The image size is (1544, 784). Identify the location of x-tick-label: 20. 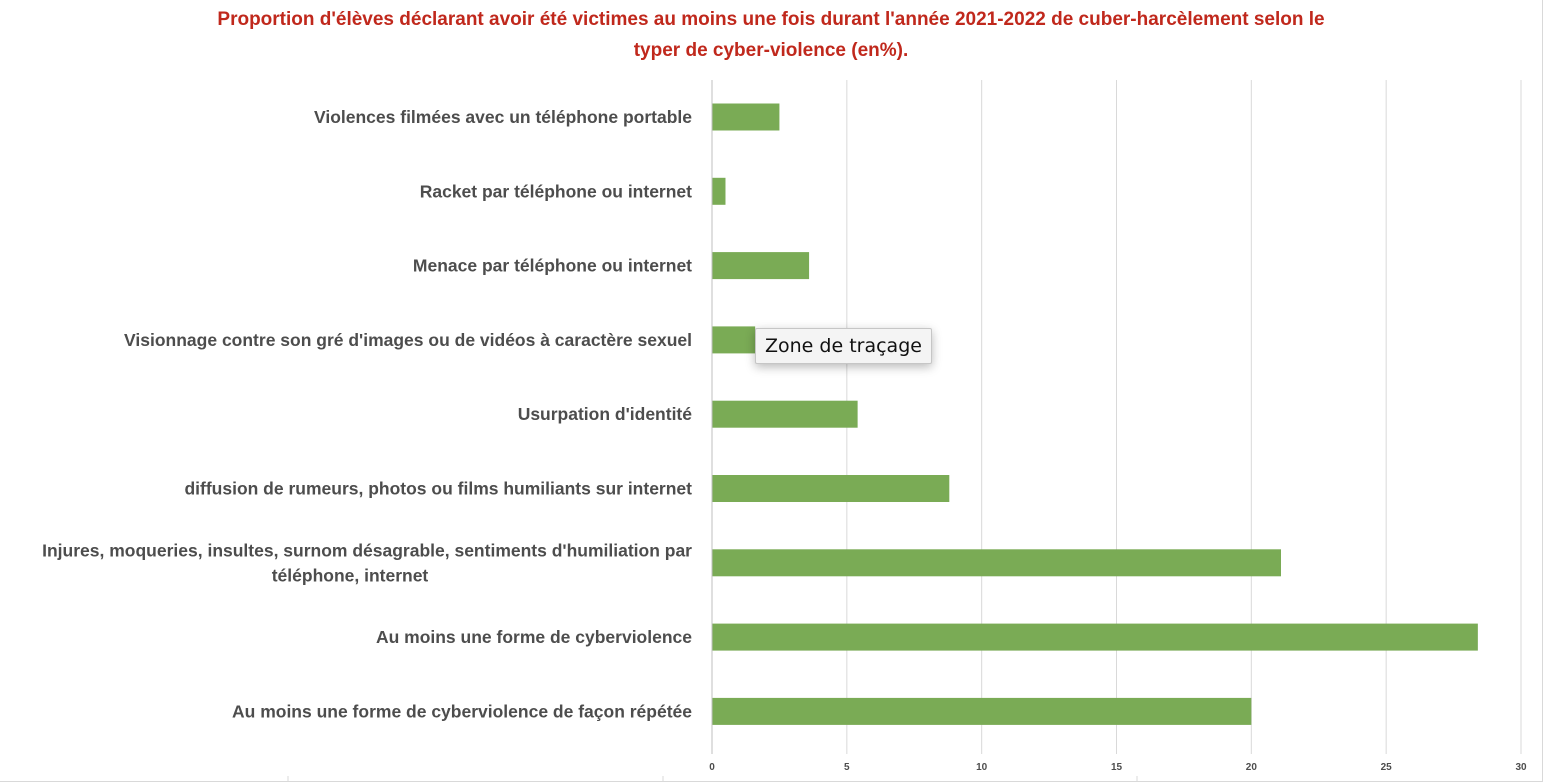
(1252, 767).